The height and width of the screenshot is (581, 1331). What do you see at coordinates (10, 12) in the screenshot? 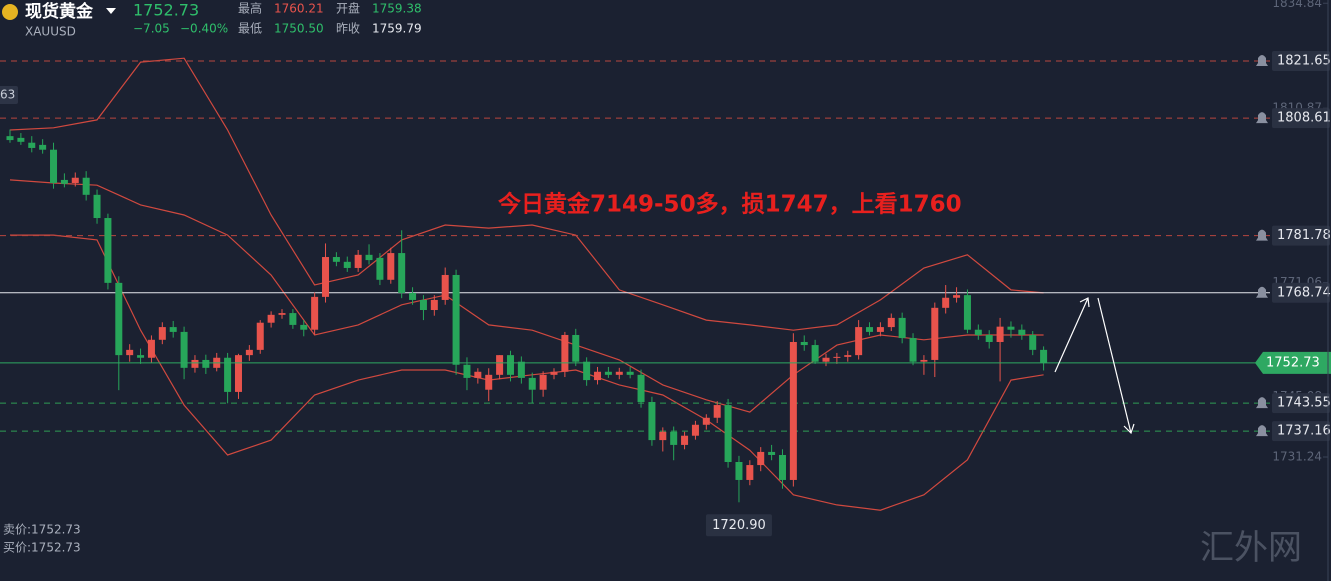
I see `gold-icon` at bounding box center [10, 12].